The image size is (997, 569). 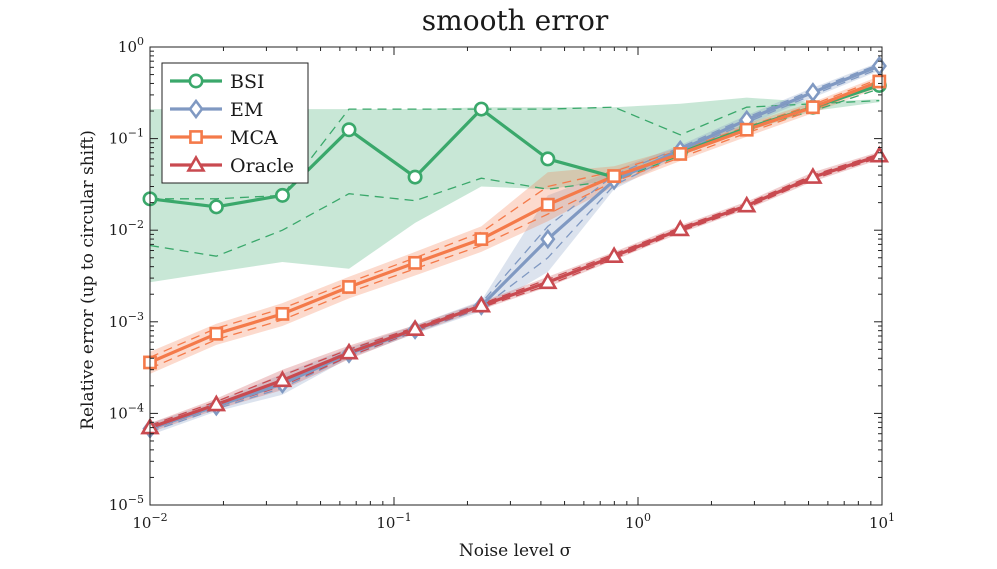 I want to click on y-tick-exp: −5, so click(x=136, y=499).